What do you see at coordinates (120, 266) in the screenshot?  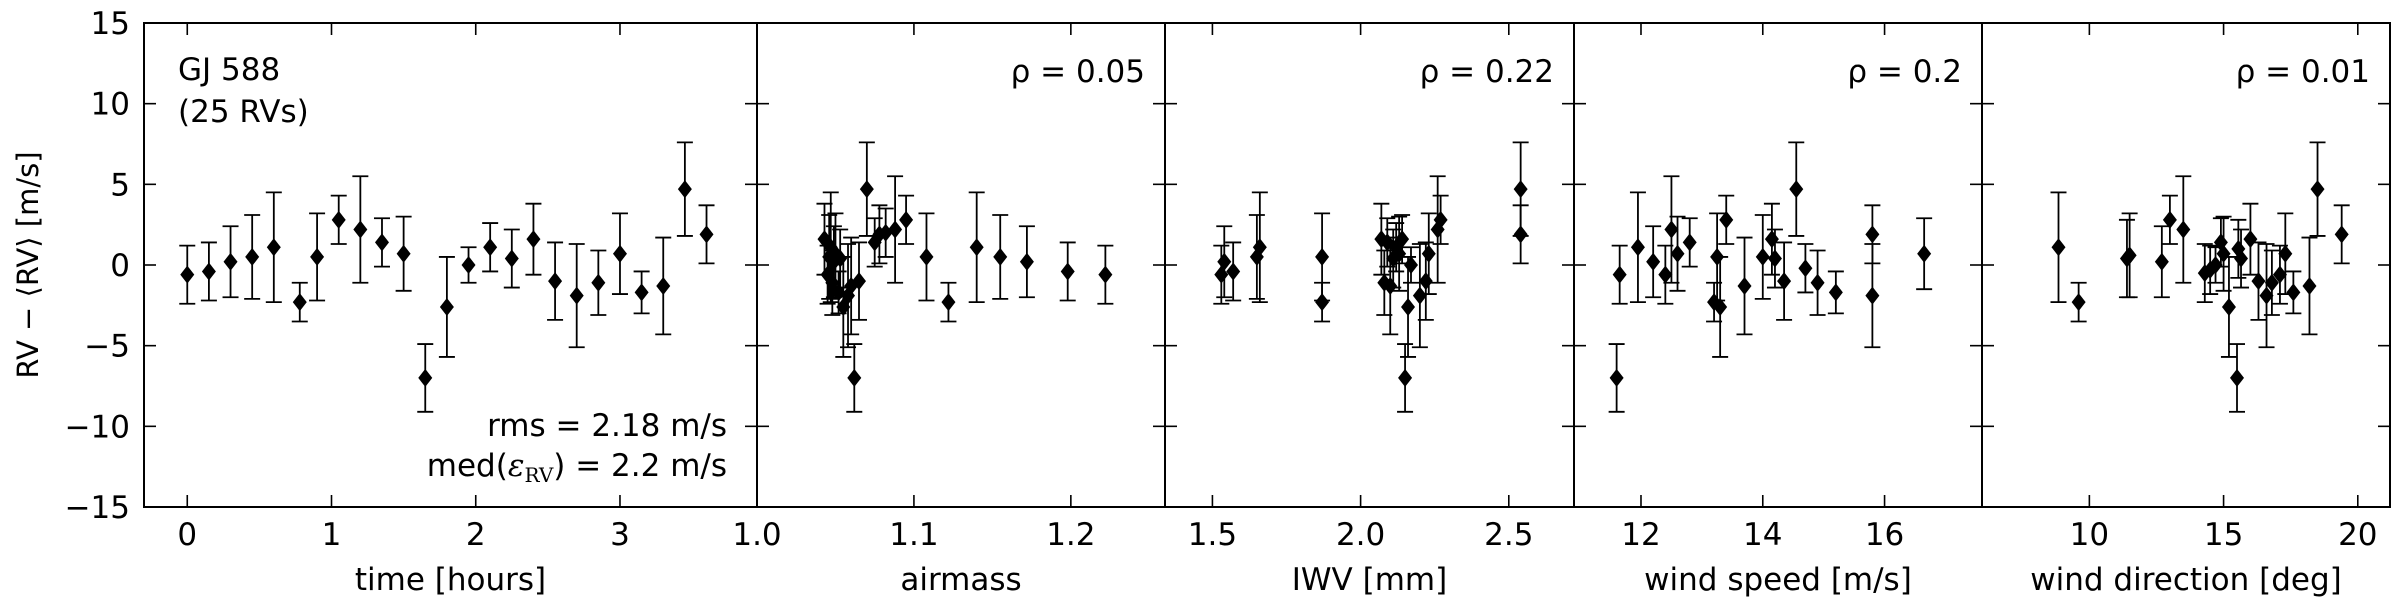 I see `y-tick-label: 0` at bounding box center [120, 266].